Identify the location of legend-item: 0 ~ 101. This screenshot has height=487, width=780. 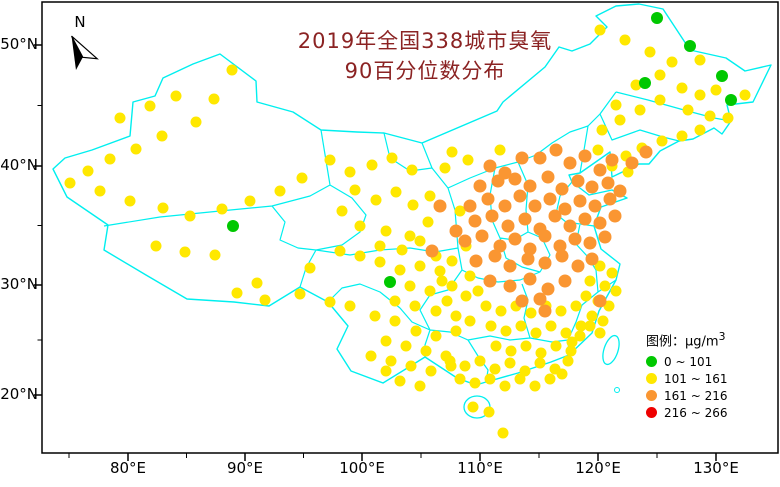
(712, 361).